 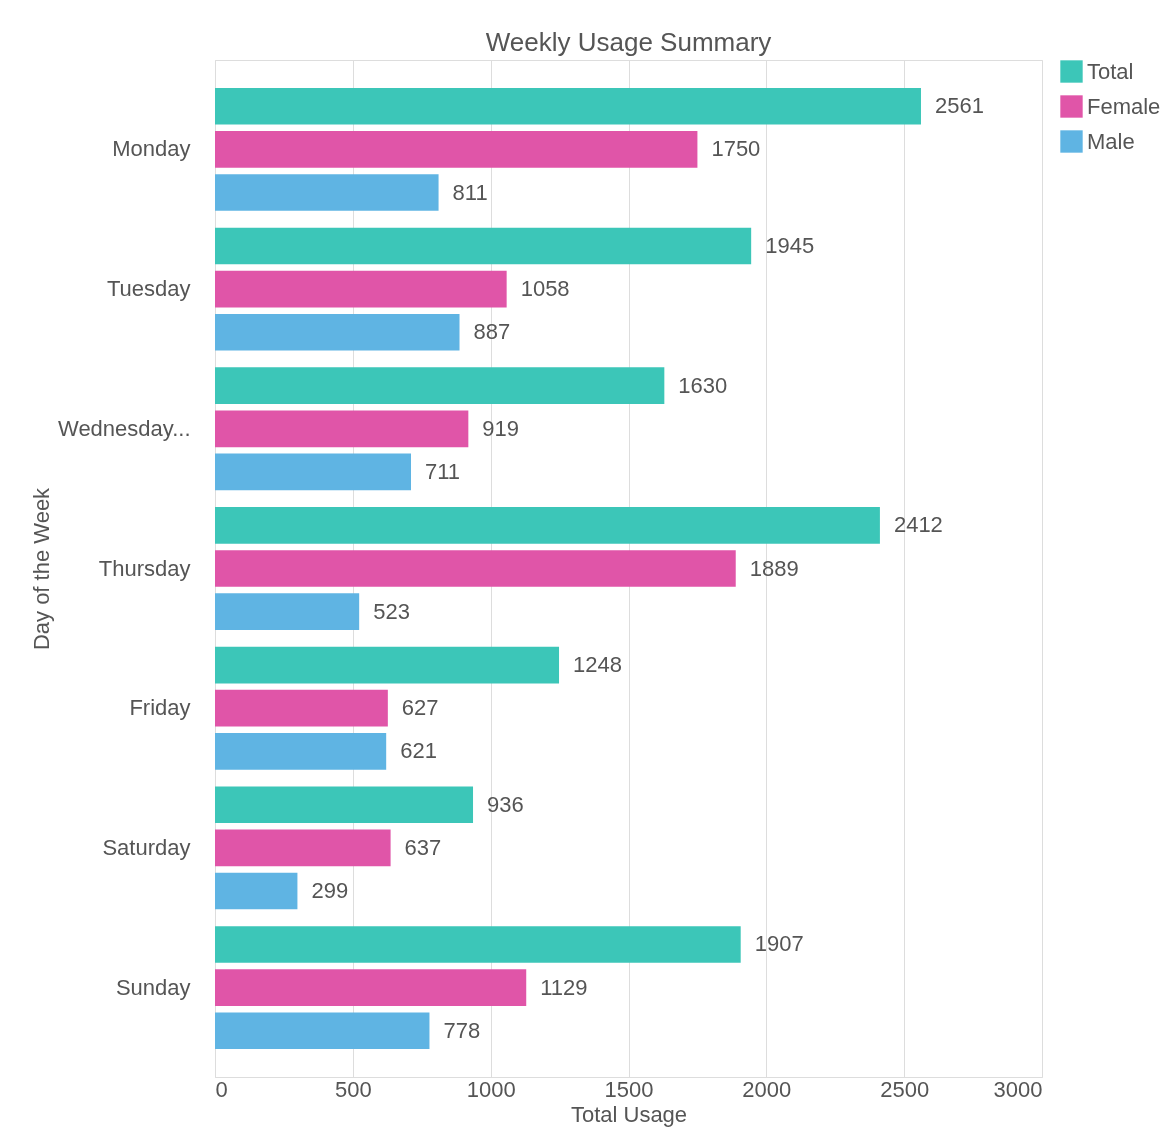 I want to click on y-axis-title: Day of the Week, so click(x=42, y=568).